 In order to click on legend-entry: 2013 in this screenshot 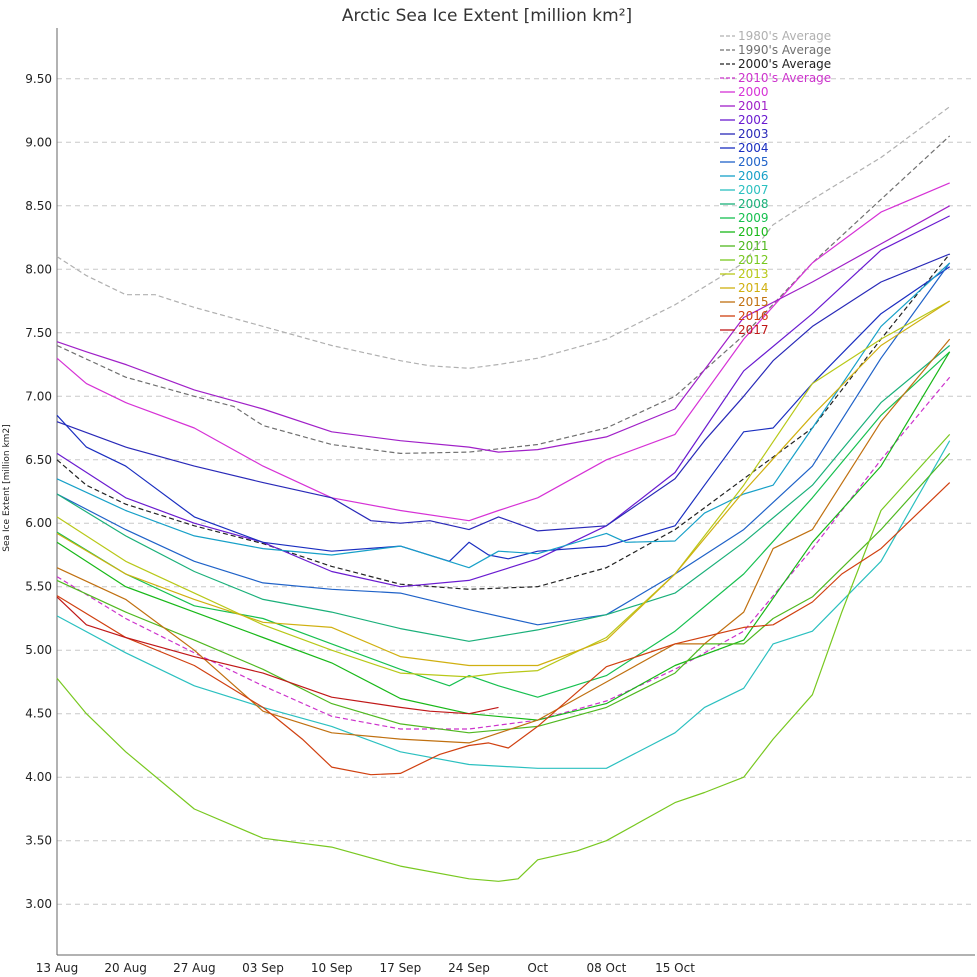, I will do `click(753, 274)`.